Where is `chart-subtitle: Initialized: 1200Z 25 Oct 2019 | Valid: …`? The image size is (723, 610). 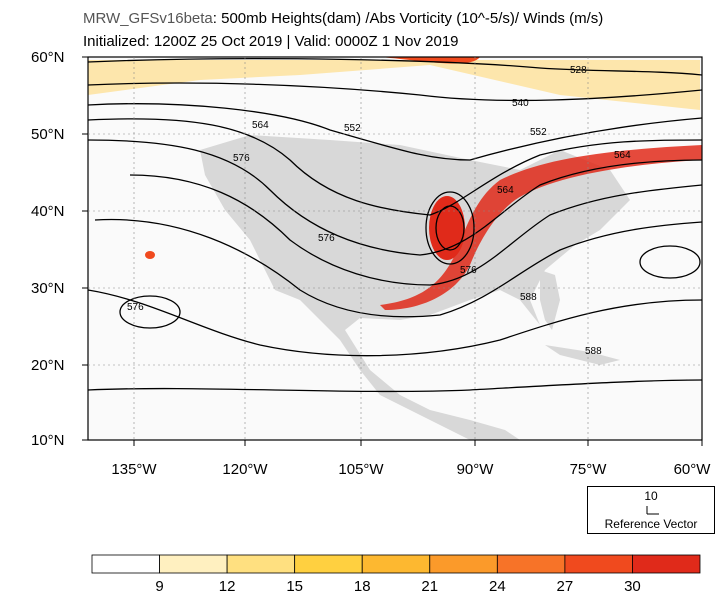 chart-subtitle: Initialized: 1200Z 25 Oct 2019 | Valid: … is located at coordinates (271, 41).